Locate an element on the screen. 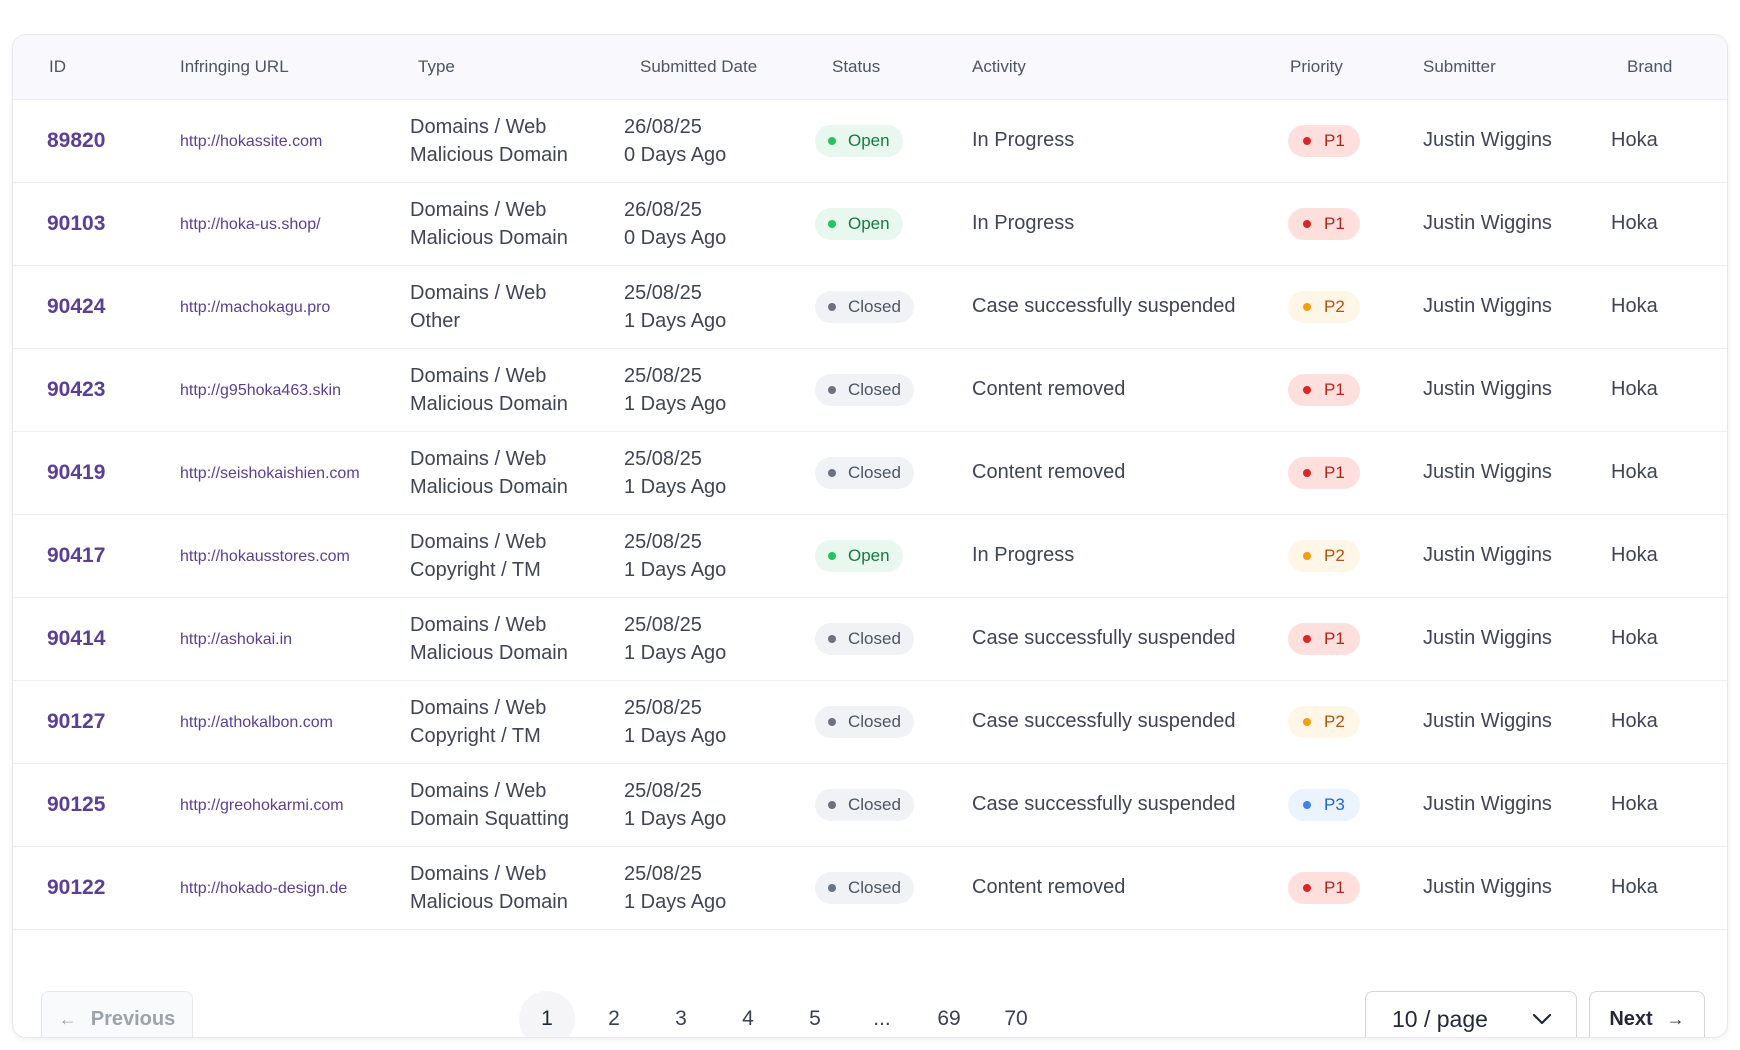 Image resolution: width=1740 pixels, height=1050 pixels. cell-status: Open is located at coordinates (882, 555).